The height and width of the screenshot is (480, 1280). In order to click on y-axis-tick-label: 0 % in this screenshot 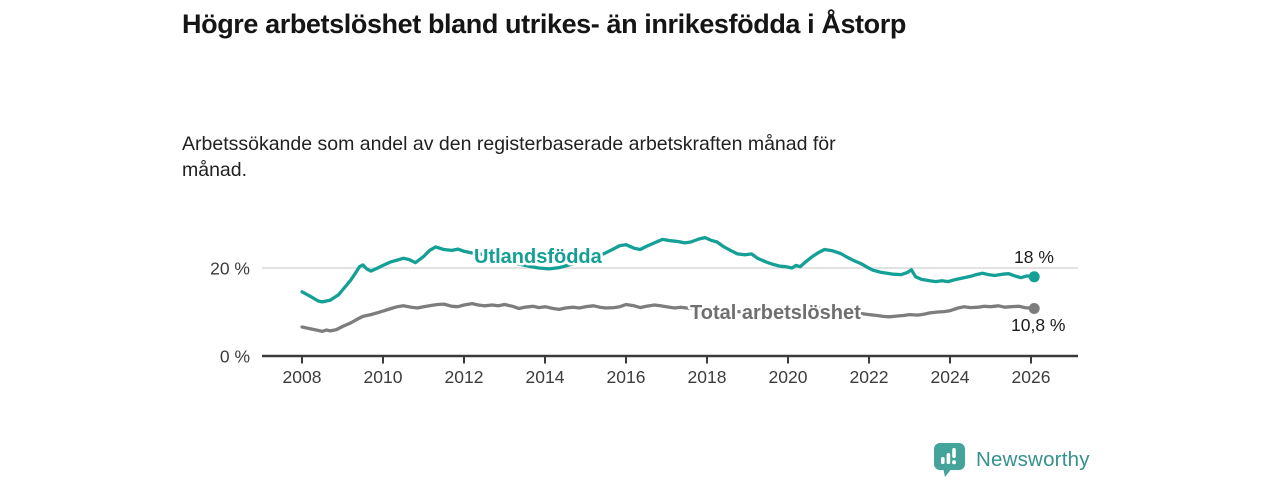, I will do `click(235, 357)`.